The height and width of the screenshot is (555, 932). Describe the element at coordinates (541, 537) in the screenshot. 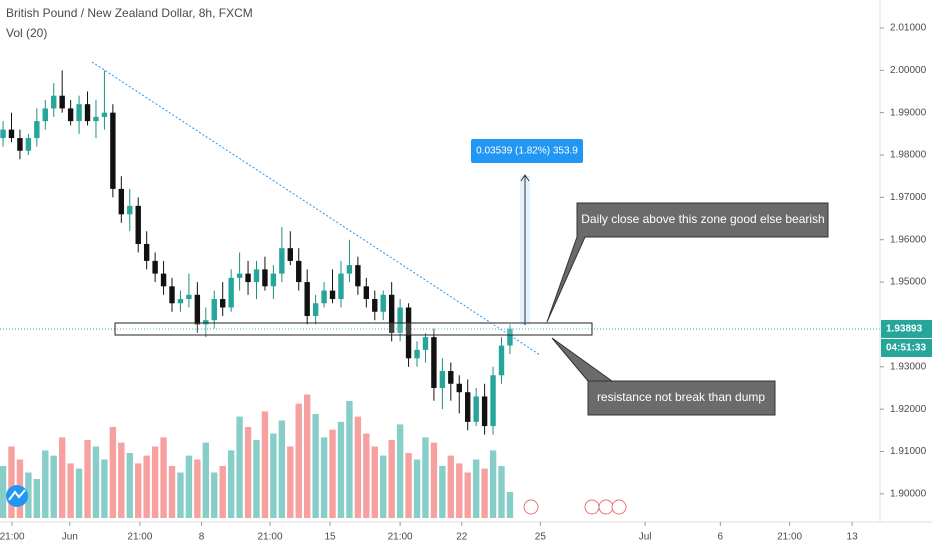

I see `x-tick-label: 25` at that location.